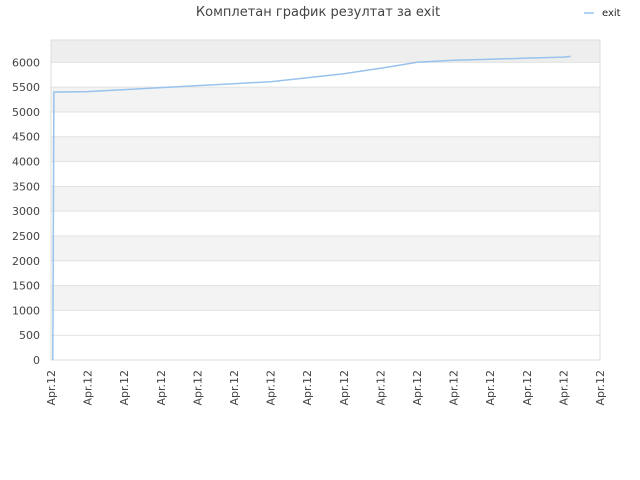 This screenshot has height=480, width=640. Describe the element at coordinates (26, 186) in the screenshot. I see `y-tick-label: 3500` at that location.